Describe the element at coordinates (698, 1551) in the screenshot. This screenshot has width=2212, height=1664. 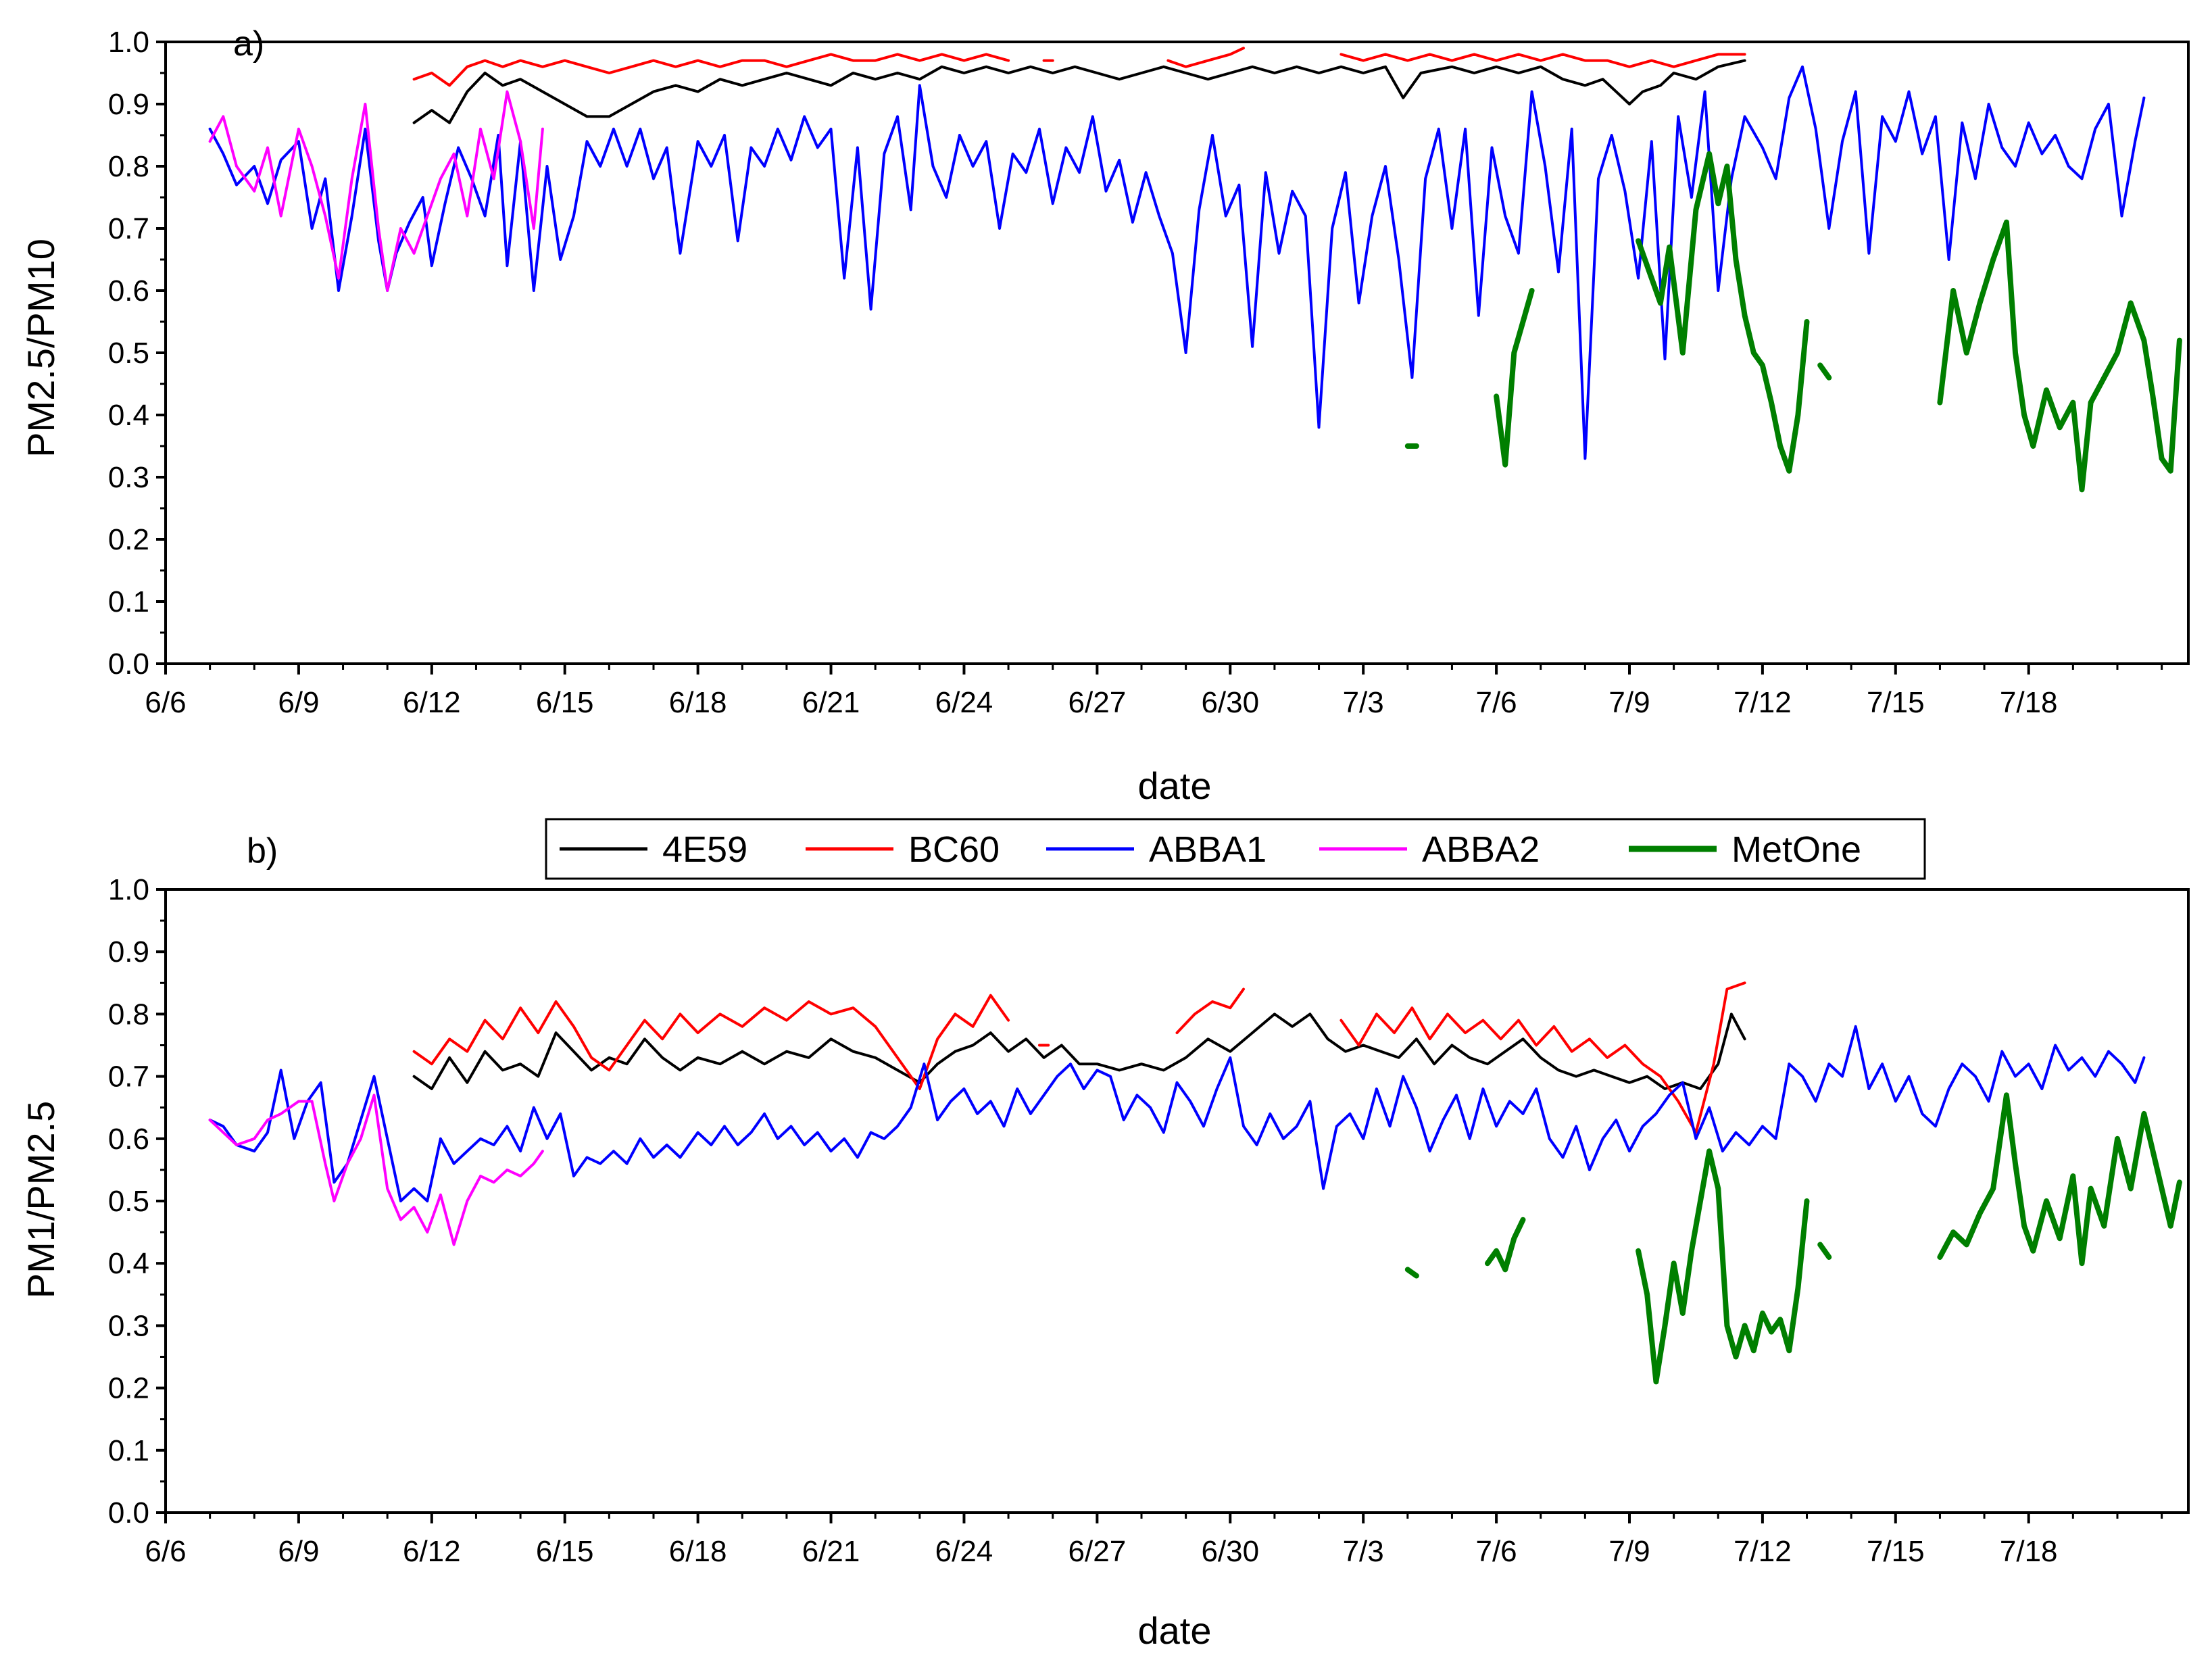
I see `panel-b-x-tick-label: 6/18` at that location.